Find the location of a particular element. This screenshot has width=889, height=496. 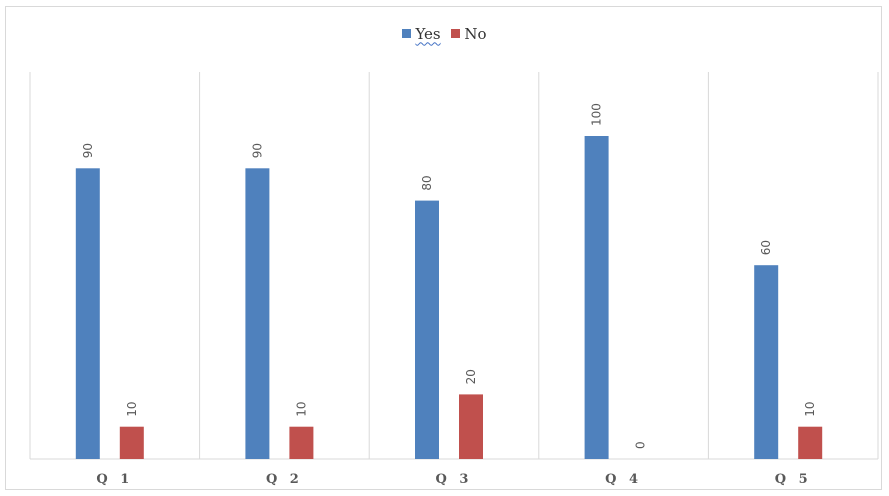

data-label-no-3: 20 is located at coordinates (471, 376).